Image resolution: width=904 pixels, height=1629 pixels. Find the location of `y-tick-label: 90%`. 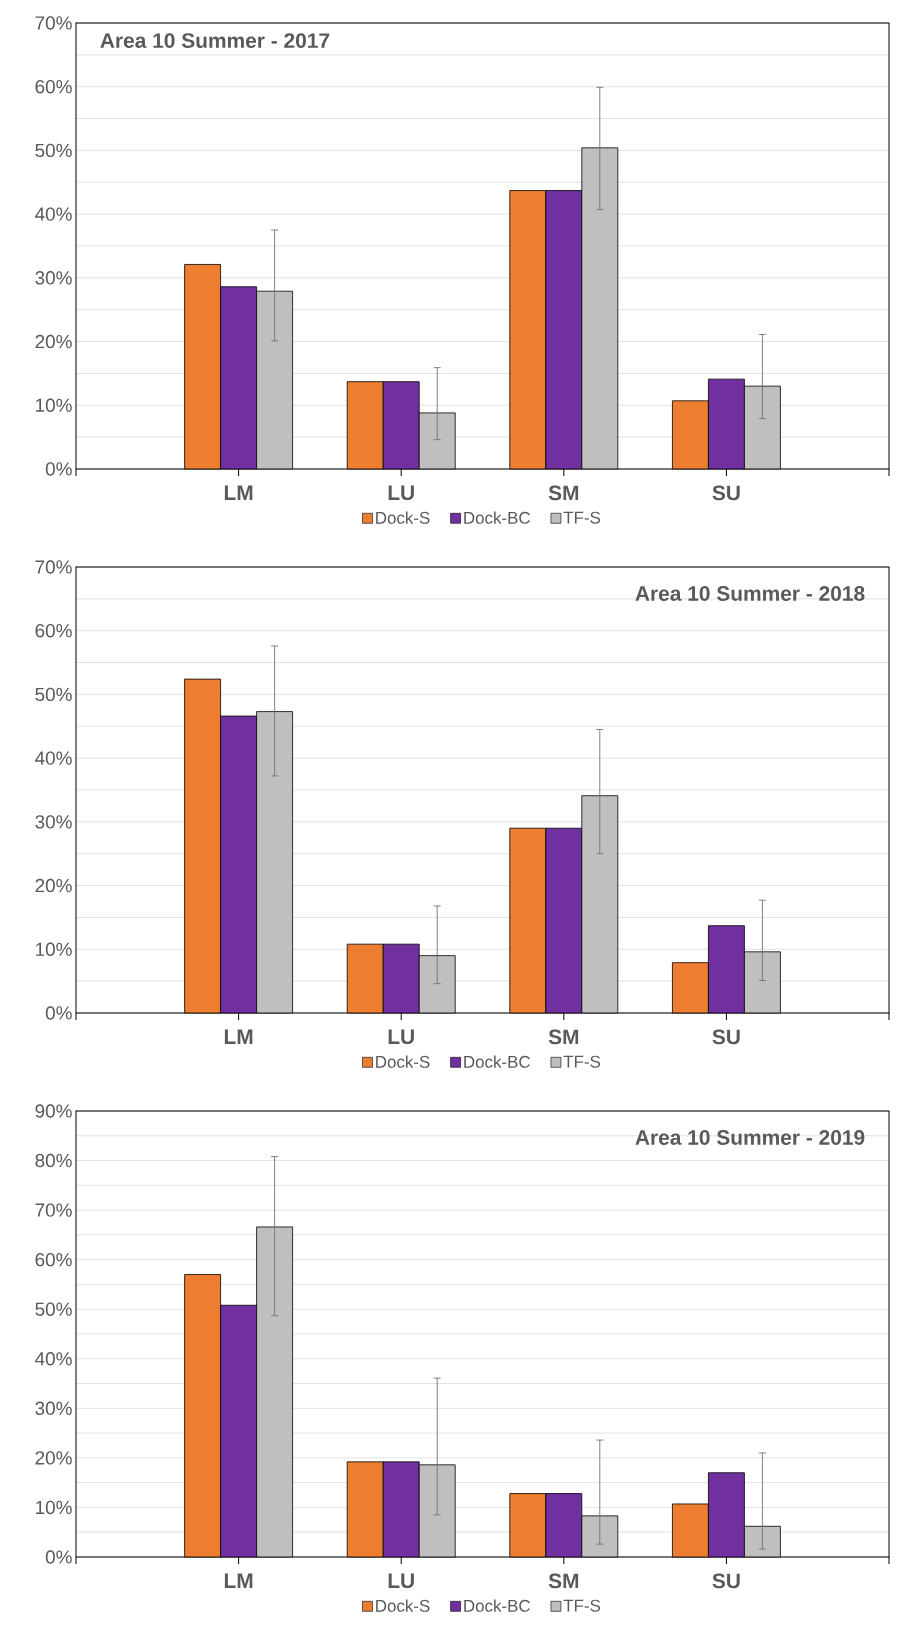

y-tick-label: 90% is located at coordinates (53, 1111).